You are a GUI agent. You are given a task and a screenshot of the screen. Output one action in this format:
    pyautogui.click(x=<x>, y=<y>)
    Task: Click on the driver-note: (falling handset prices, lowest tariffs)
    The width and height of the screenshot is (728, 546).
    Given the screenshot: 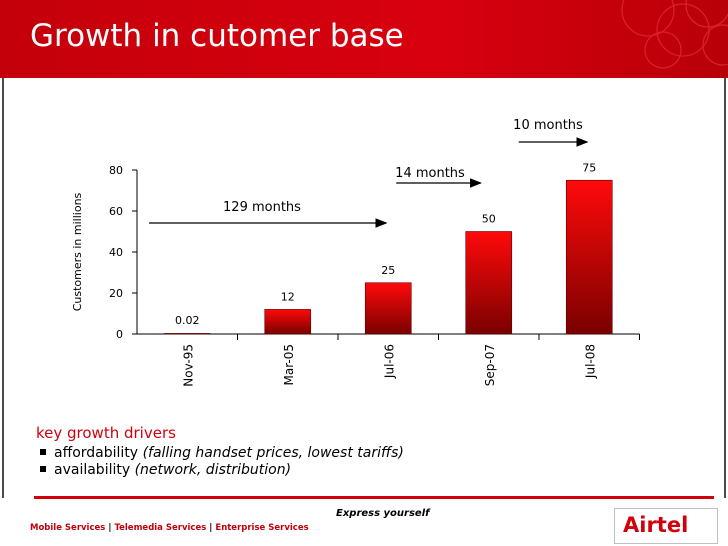 What is the action you would take?
    pyautogui.click(x=273, y=453)
    